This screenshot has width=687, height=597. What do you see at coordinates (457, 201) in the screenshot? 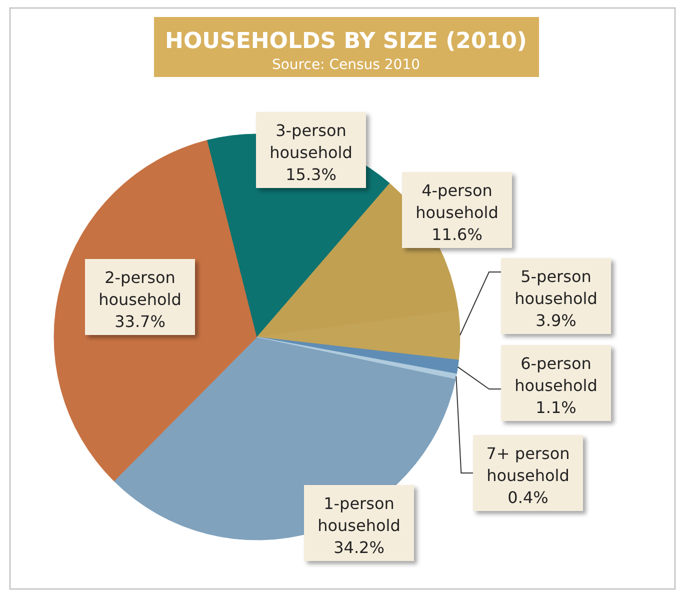
I see `slice-label: 4-person household` at bounding box center [457, 201].